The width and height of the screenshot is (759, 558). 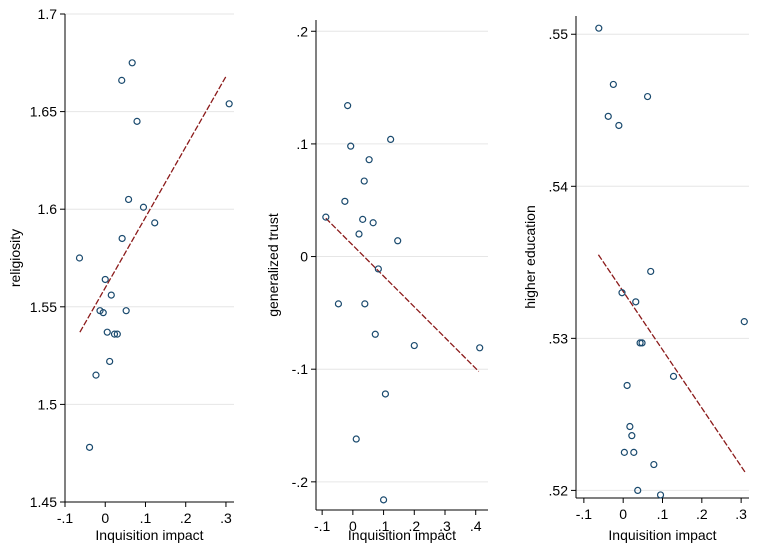 What do you see at coordinates (302, 144) in the screenshot?
I see `generalized-trust-y-tick-label: .1` at bounding box center [302, 144].